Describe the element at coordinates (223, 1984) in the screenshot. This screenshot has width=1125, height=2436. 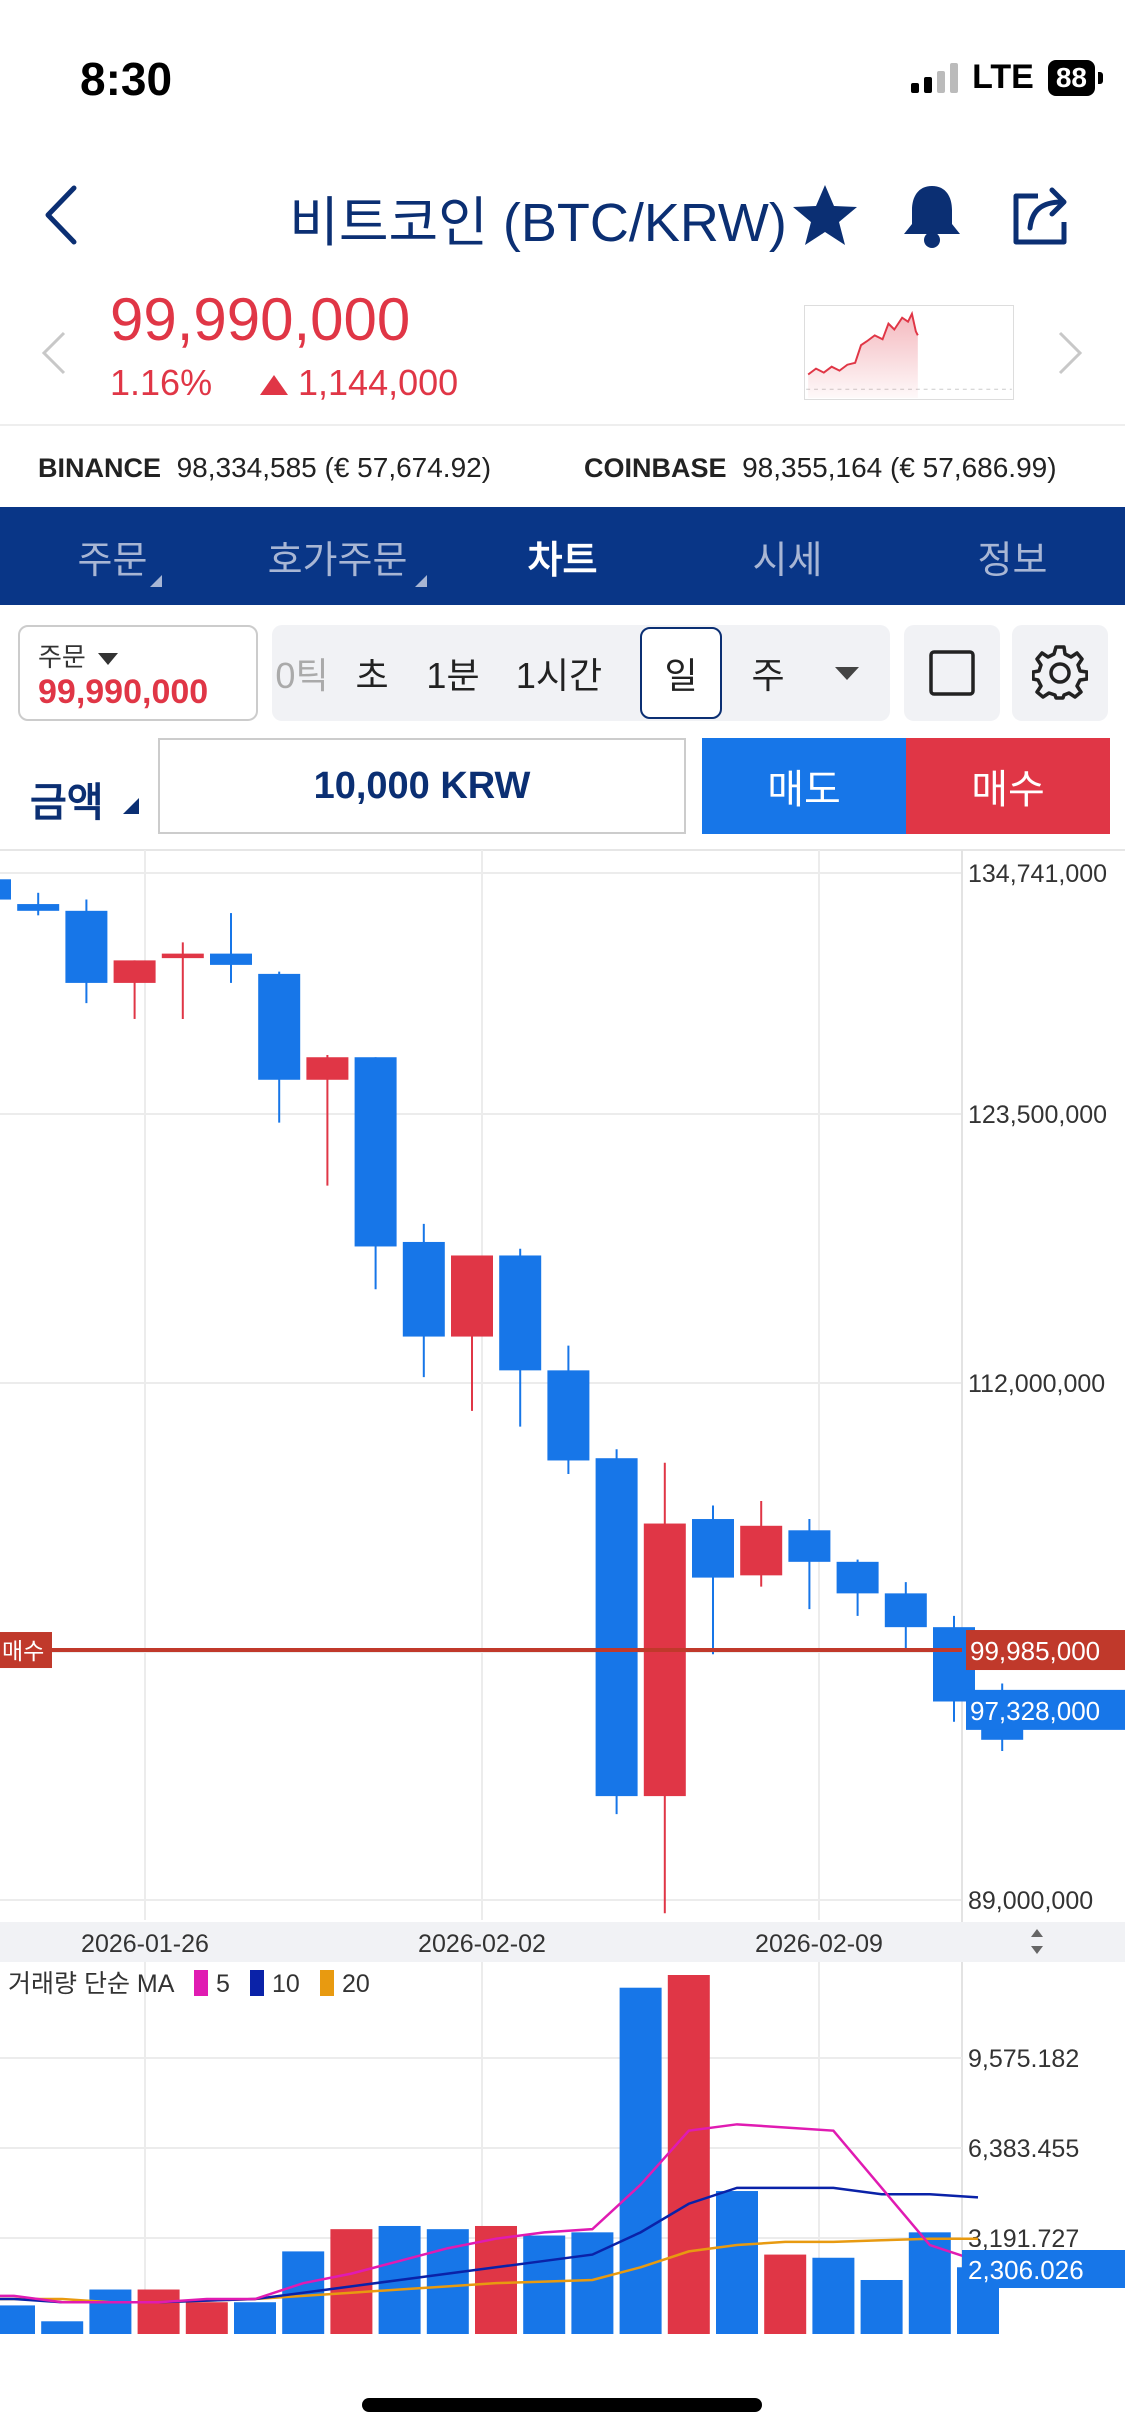
I see `ma-legend-label: 5` at that location.